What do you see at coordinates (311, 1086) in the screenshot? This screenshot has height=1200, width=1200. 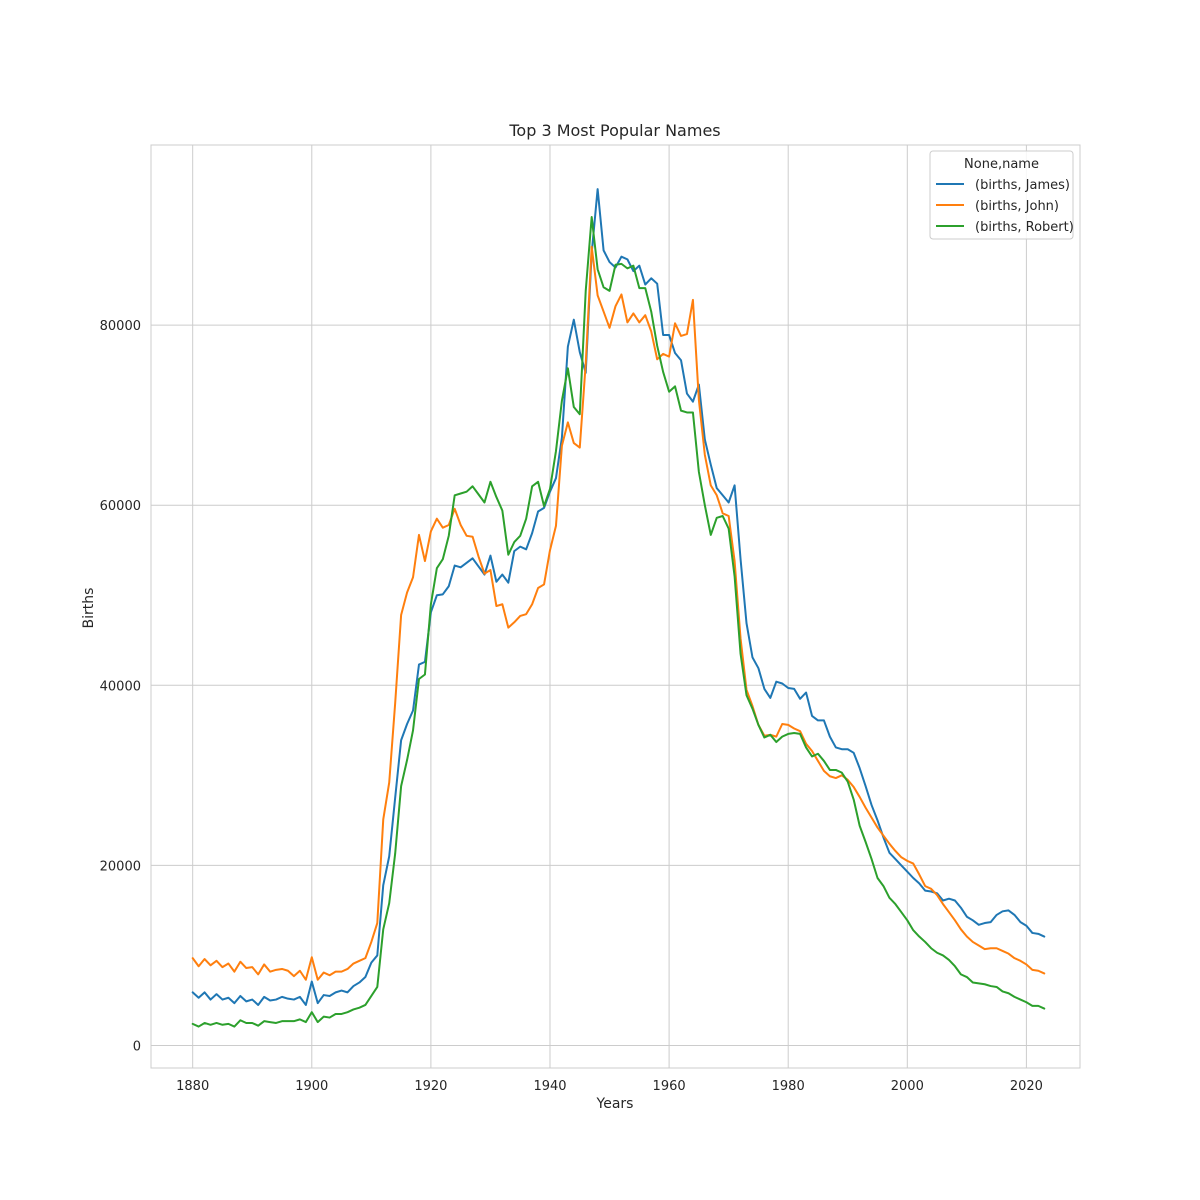 I see `x-tick-label: 1900` at bounding box center [311, 1086].